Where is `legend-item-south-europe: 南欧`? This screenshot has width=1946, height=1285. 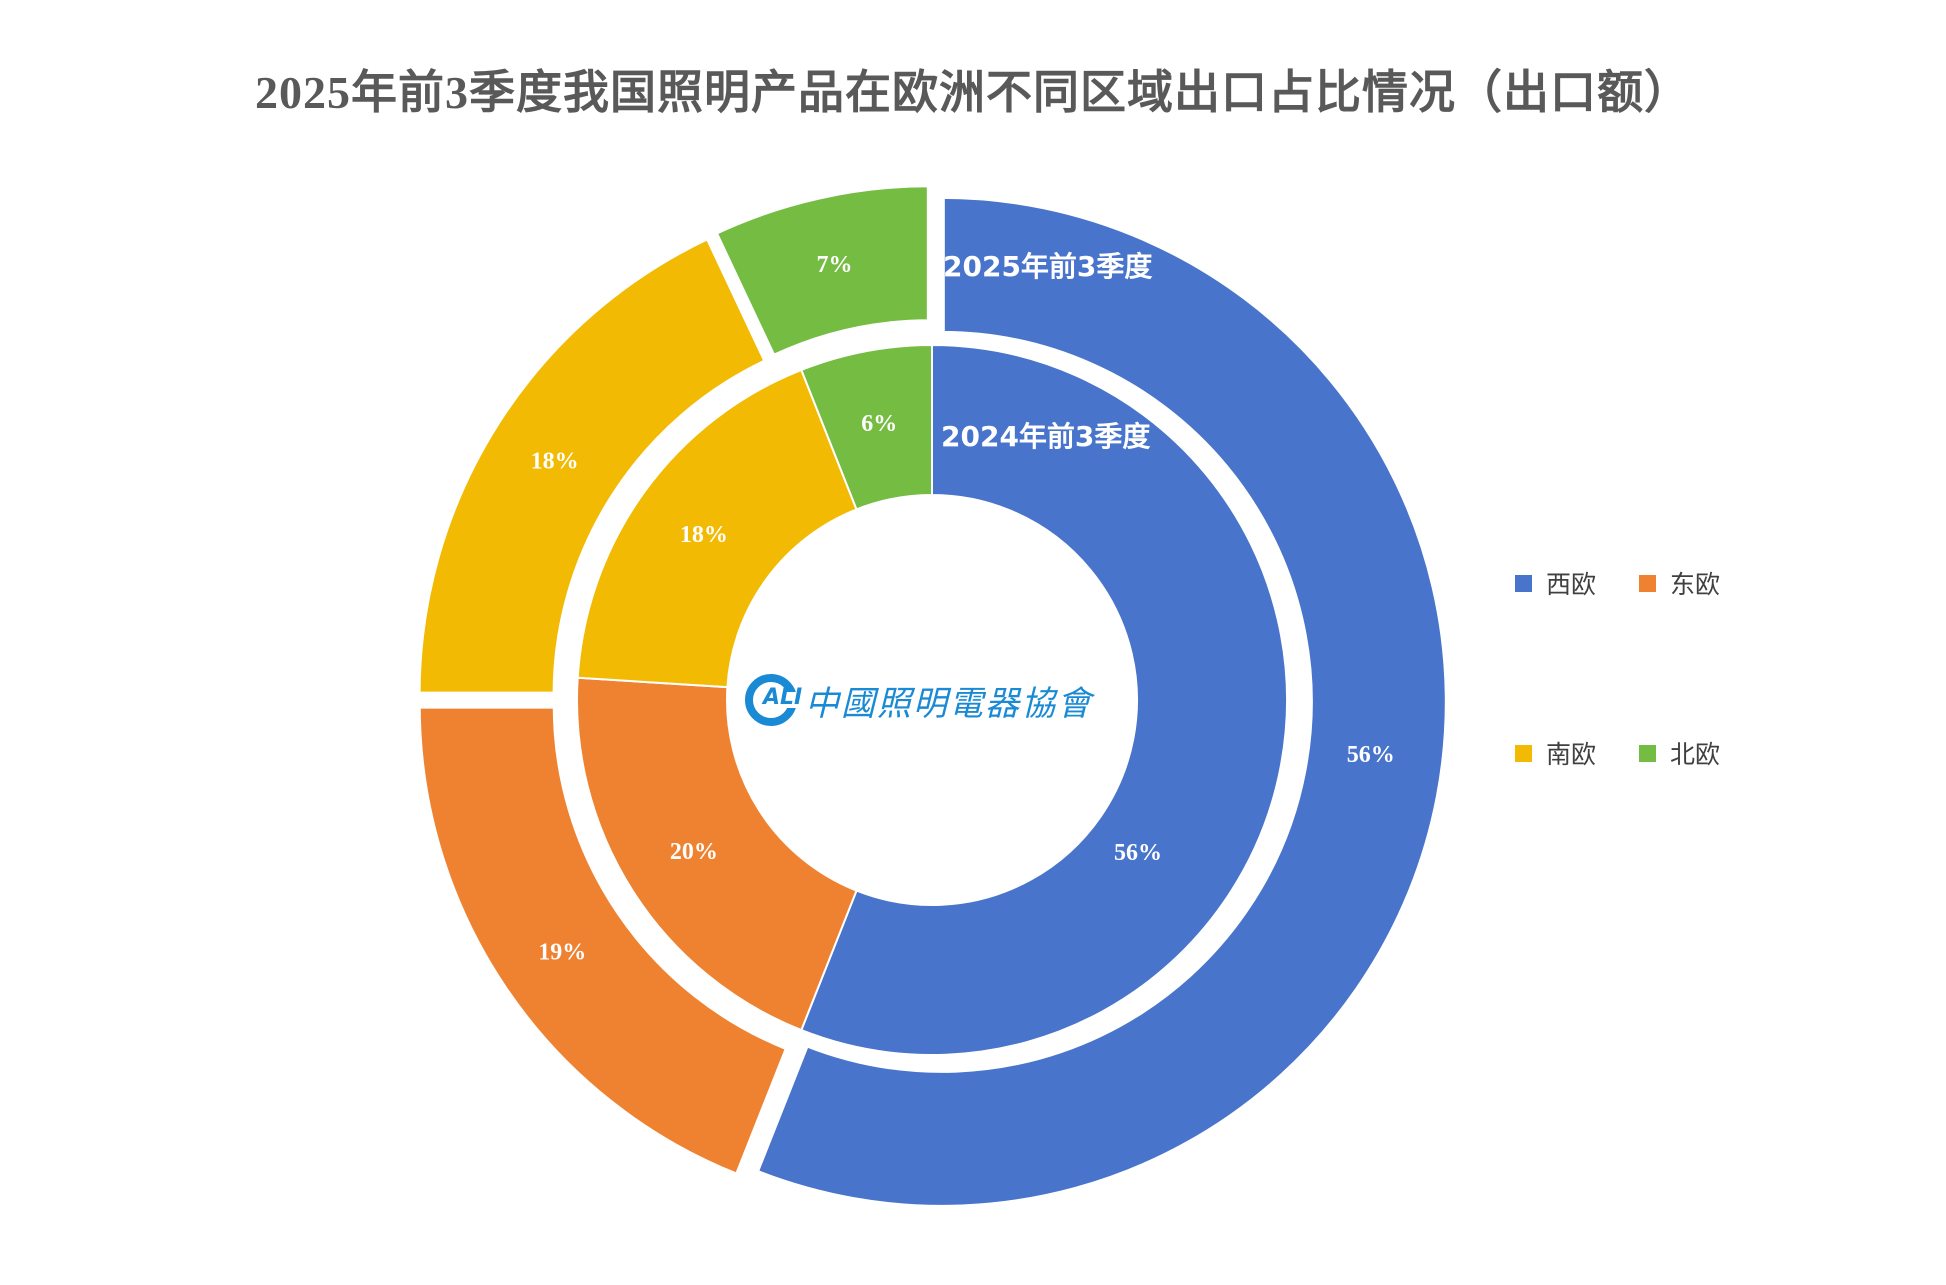 legend-item-south-europe: 南欧 is located at coordinates (1555, 753).